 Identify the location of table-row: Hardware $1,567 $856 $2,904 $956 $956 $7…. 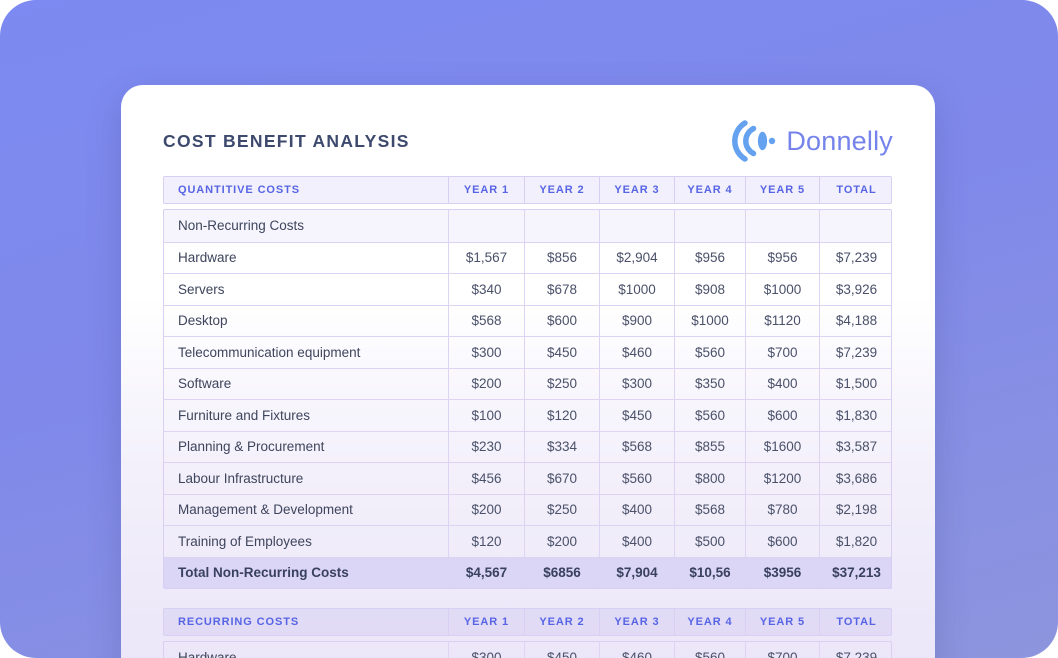
(527, 257).